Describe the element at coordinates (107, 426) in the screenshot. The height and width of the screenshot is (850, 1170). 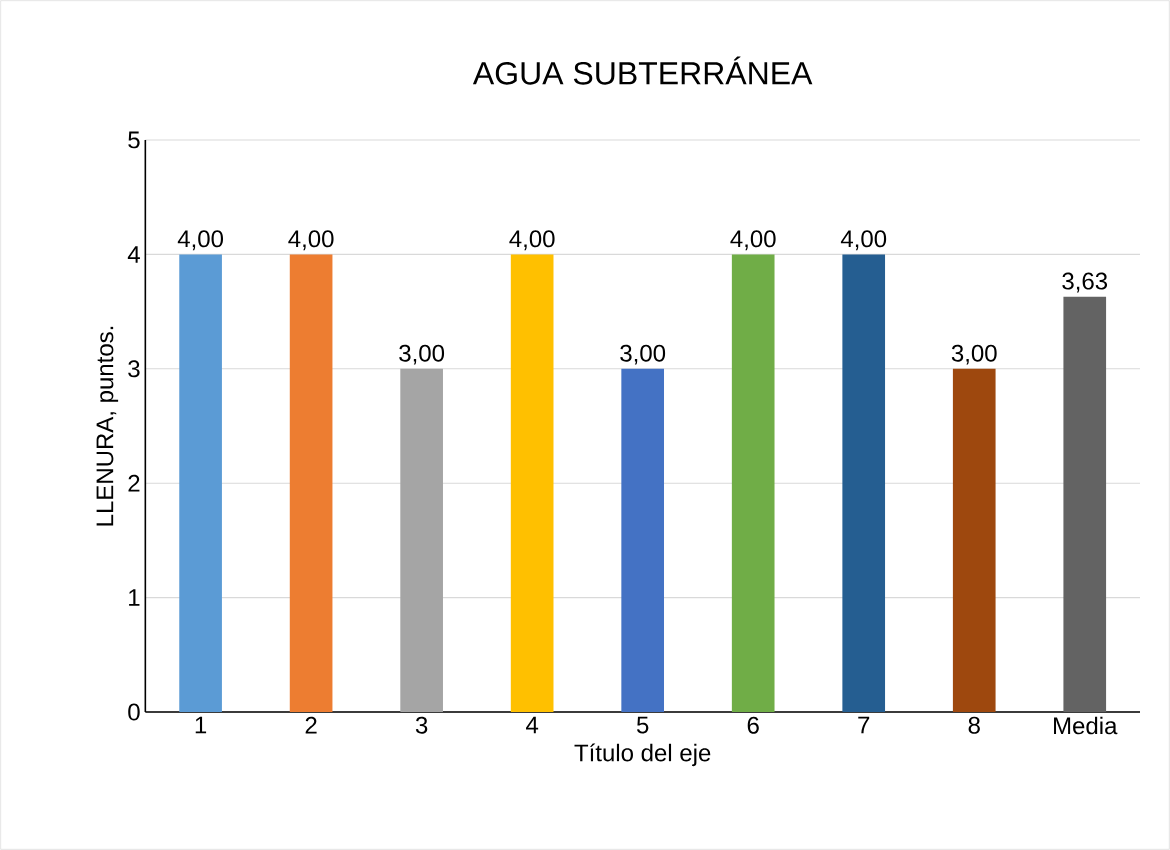
I see `y-axis-title: LLENURA, puntos.` at that location.